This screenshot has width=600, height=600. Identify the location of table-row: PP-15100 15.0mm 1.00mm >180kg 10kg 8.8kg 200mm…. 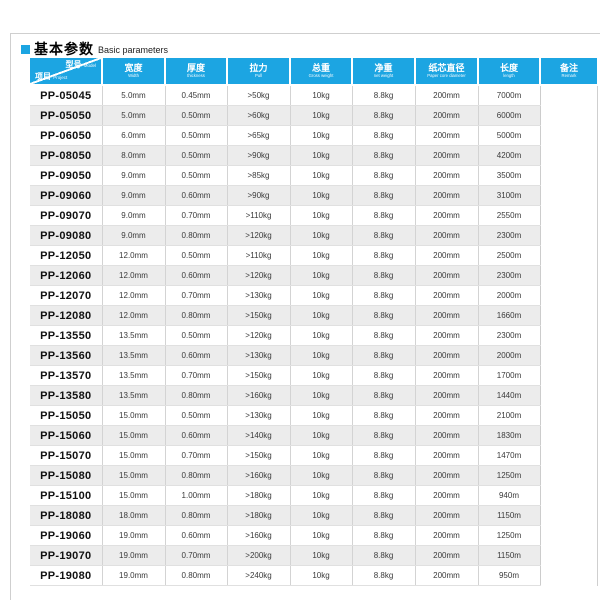
(314, 495).